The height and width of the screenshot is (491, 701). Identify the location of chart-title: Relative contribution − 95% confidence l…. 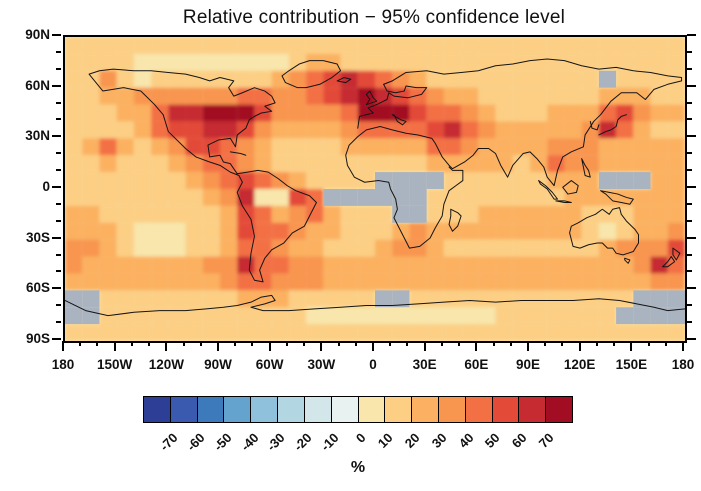
(374, 17).